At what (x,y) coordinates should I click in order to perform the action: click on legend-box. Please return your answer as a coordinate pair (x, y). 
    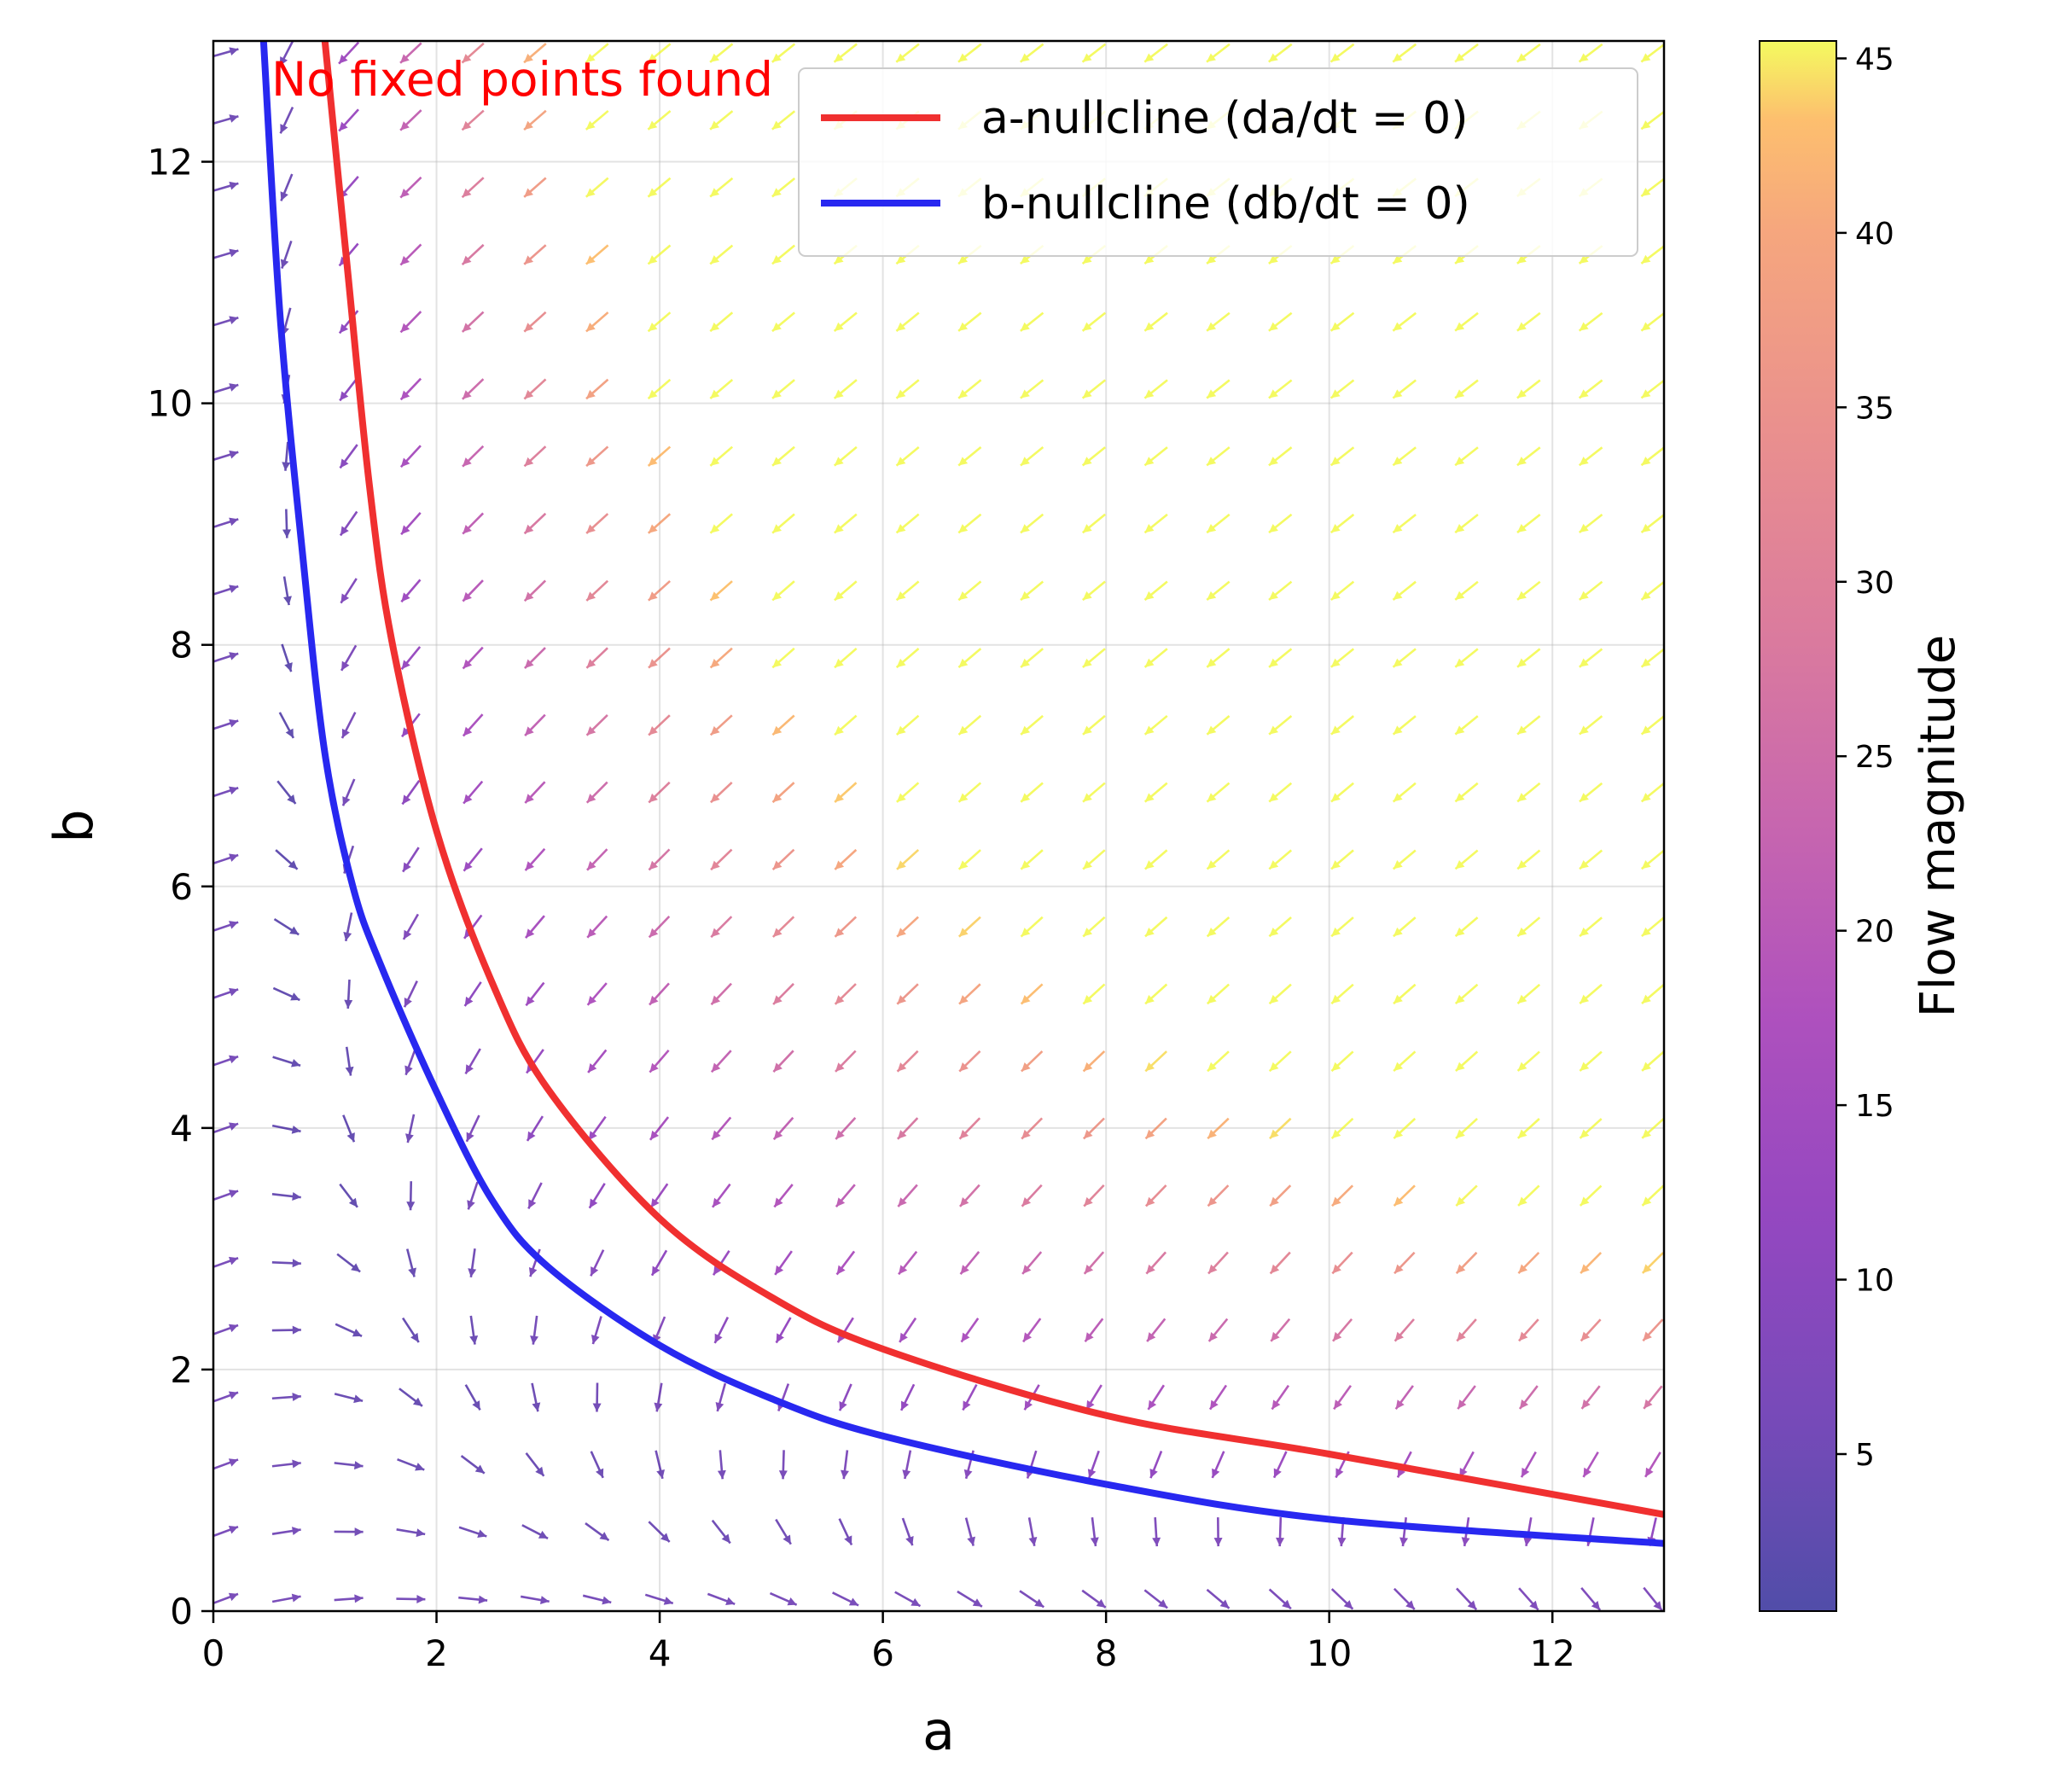
    Looking at the image, I should click on (1218, 162).